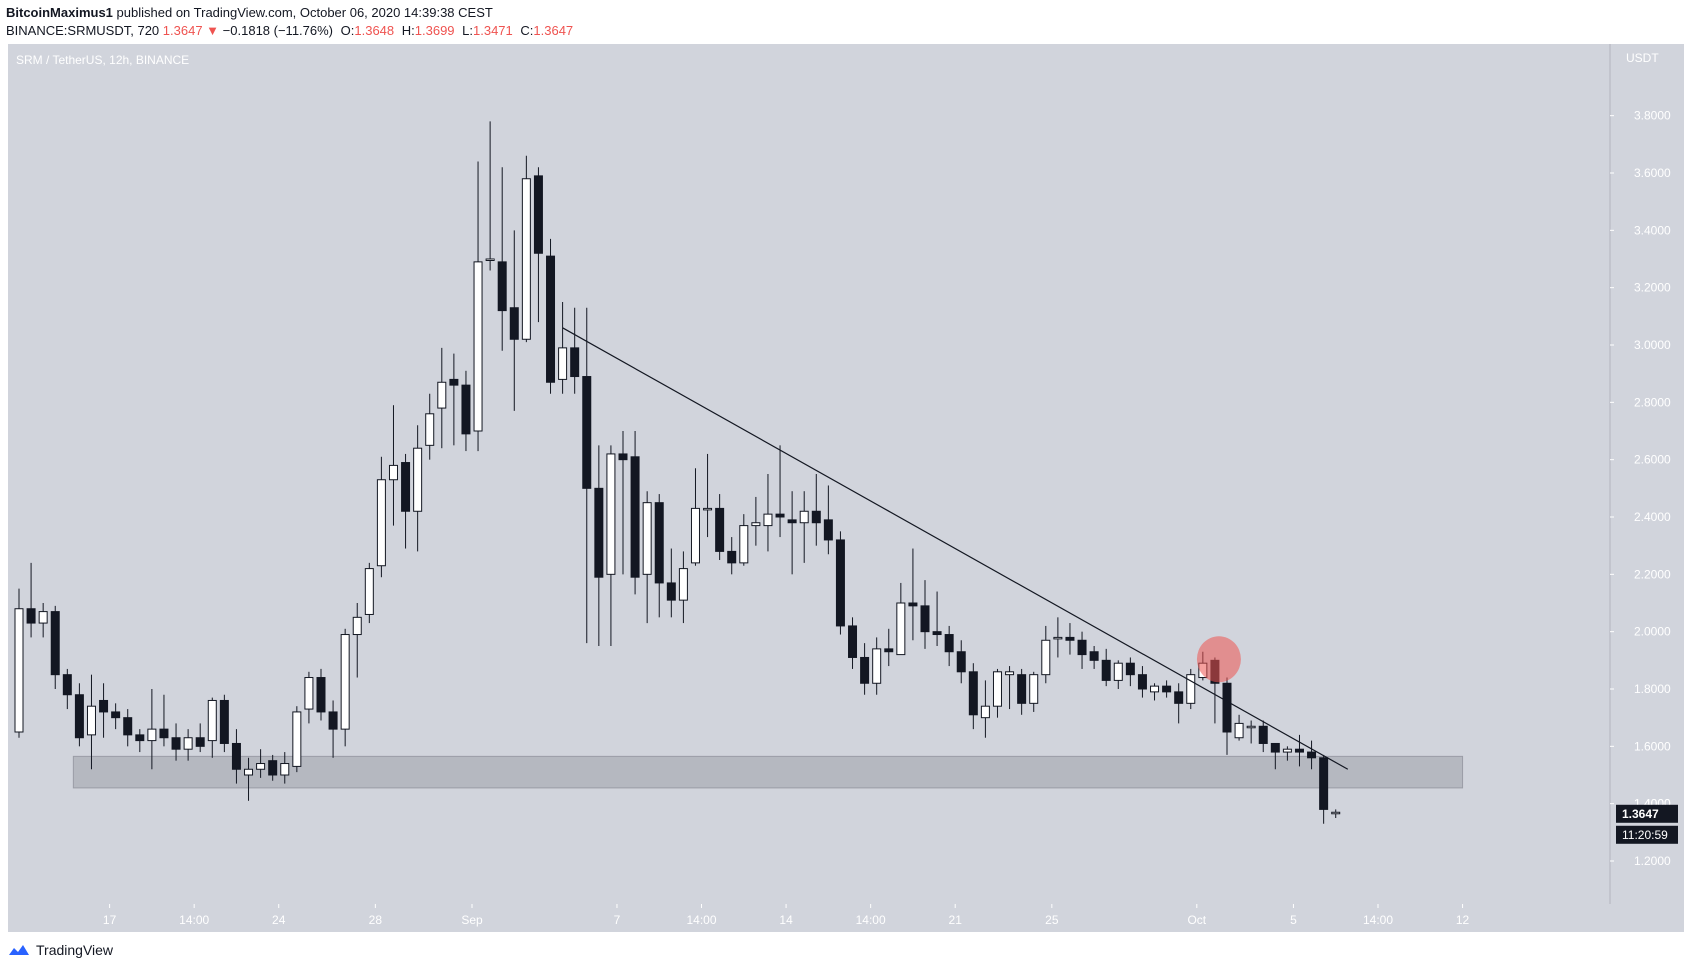 The width and height of the screenshot is (1684, 972). Describe the element at coordinates (434, 30) in the screenshot. I see `high-value: 1.3699` at that location.